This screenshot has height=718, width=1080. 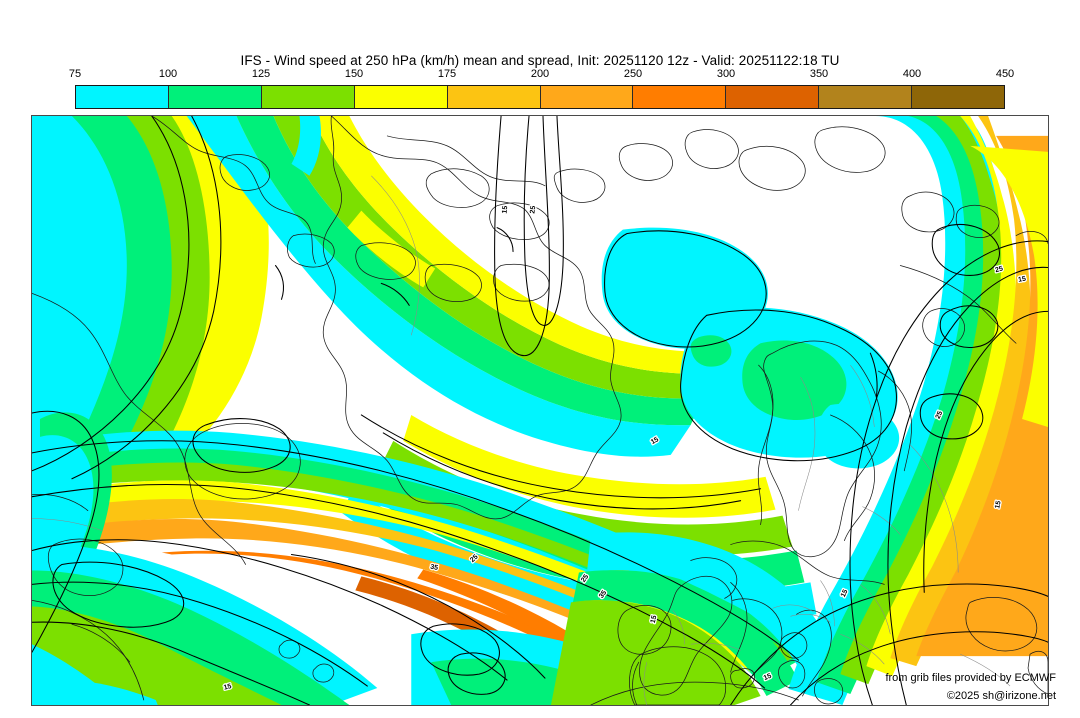 What do you see at coordinates (519, 221) in the screenshot?
I see `coast-island-b` at bounding box center [519, 221].